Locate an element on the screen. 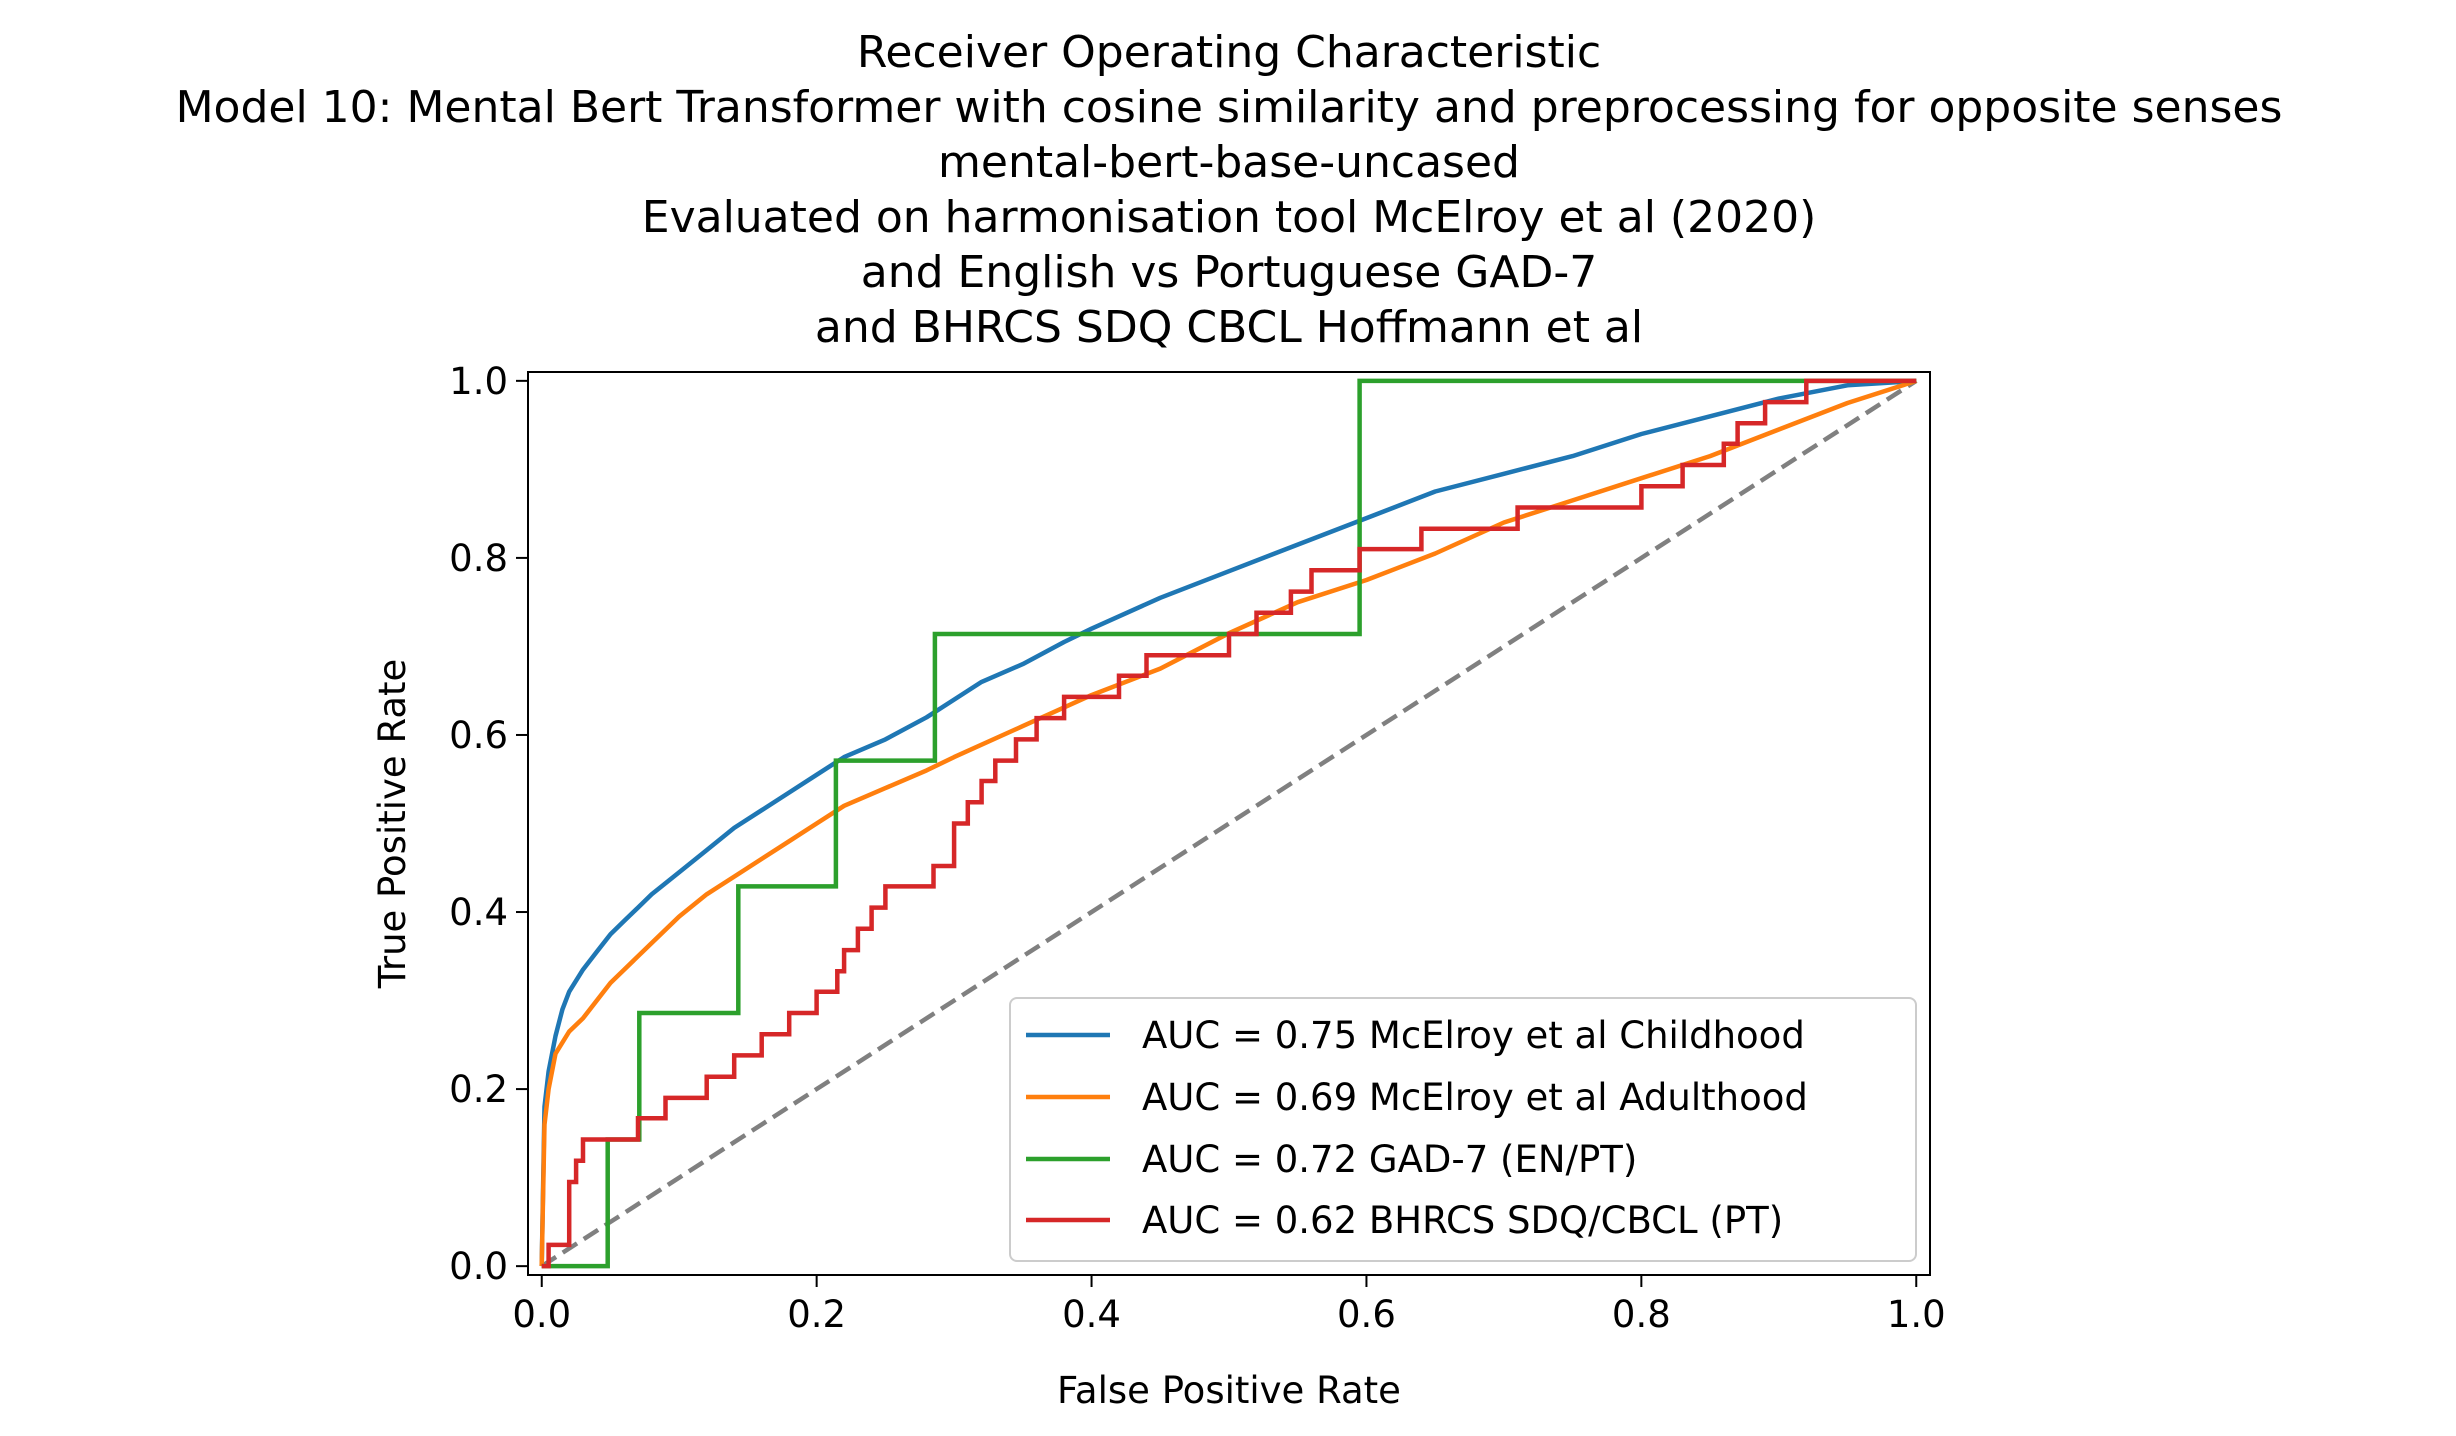 The height and width of the screenshot is (1436, 2456). legend-item: AUC = 0.62 BHRCS SDQ/CBCL (PT) is located at coordinates (1404, 1220).